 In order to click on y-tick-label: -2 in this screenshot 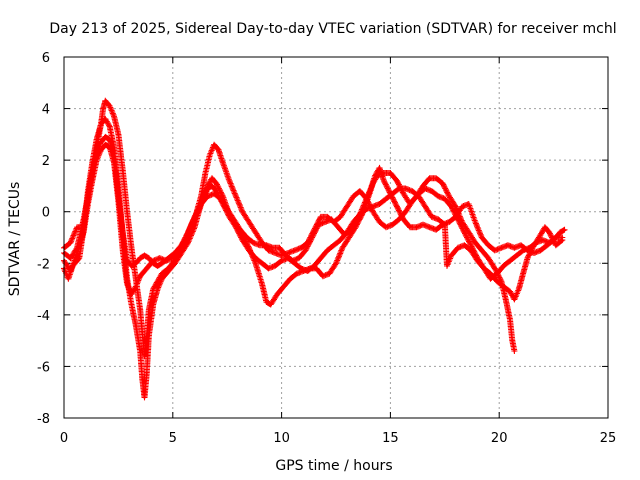, I will do `click(43, 264)`.